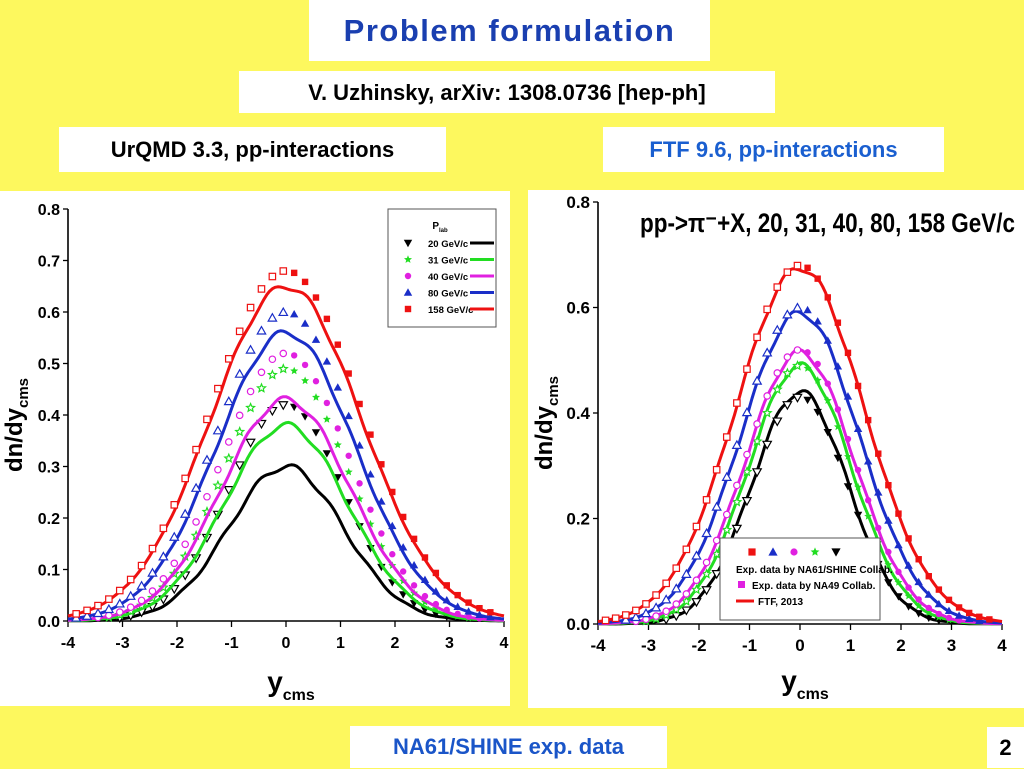  What do you see at coordinates (799, 645) in the screenshot?
I see `x-tick-label: 0` at bounding box center [799, 645].